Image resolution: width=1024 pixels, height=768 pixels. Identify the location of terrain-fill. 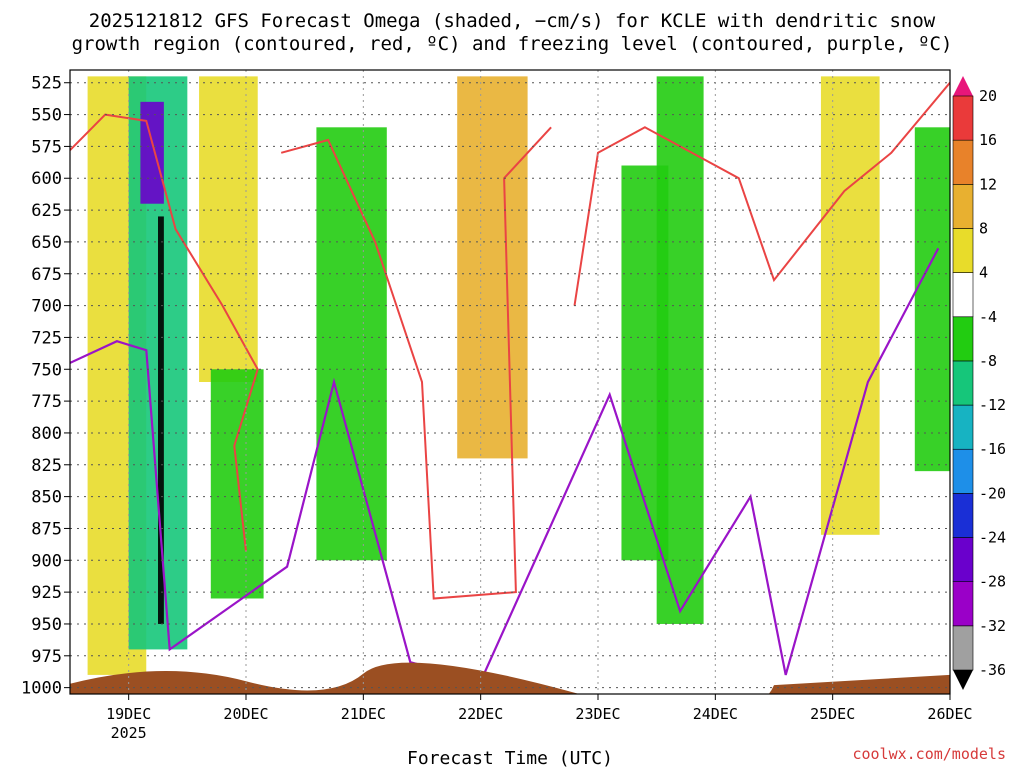
(510, 678).